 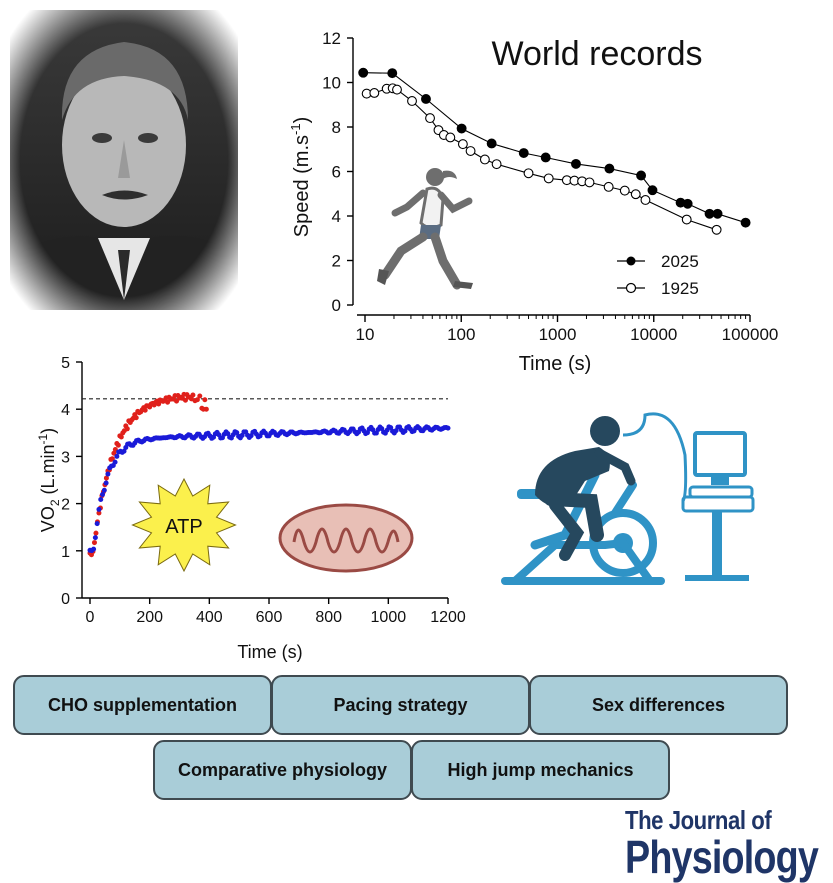 I want to click on journal-logo: The Journal of Physiology, so click(x=727, y=843).